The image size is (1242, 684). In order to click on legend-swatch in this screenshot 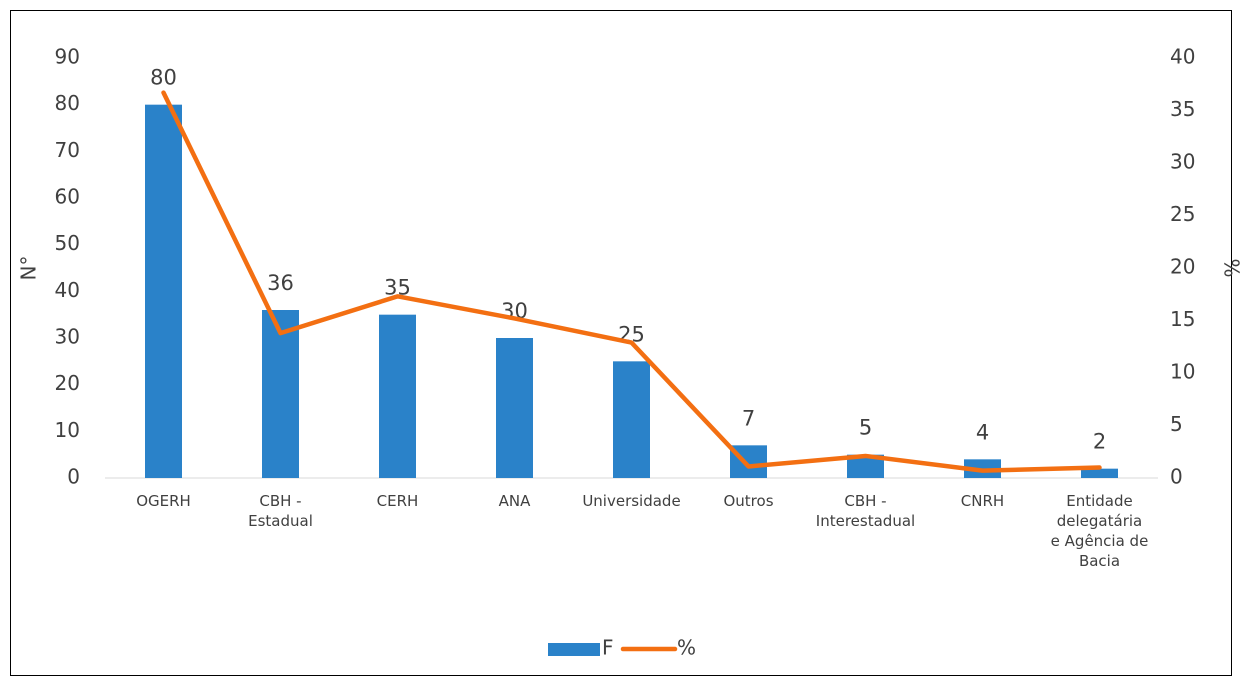, I will do `click(574, 649)`.